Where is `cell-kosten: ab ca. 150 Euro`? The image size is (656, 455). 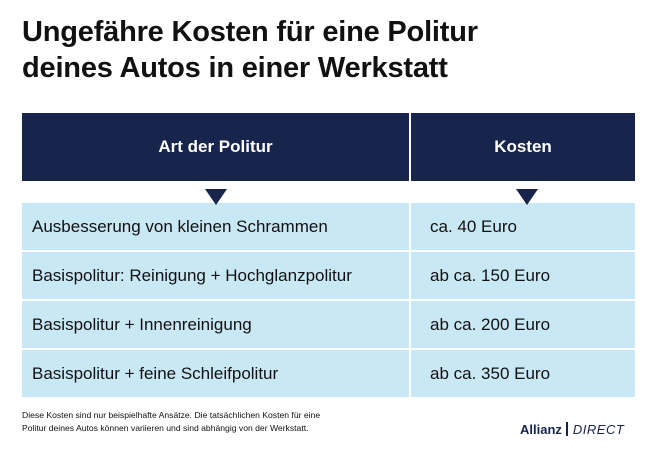
cell-kosten: ab ca. 150 Euro is located at coordinates (523, 275).